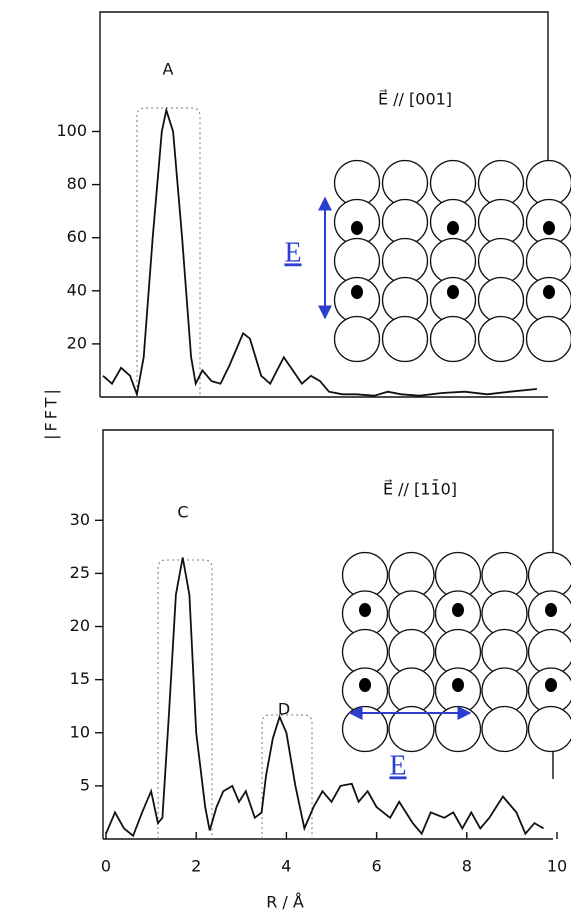 This screenshot has height=917, width=571. Describe the element at coordinates (182, 512) in the screenshot. I see `annotation: C` at that location.